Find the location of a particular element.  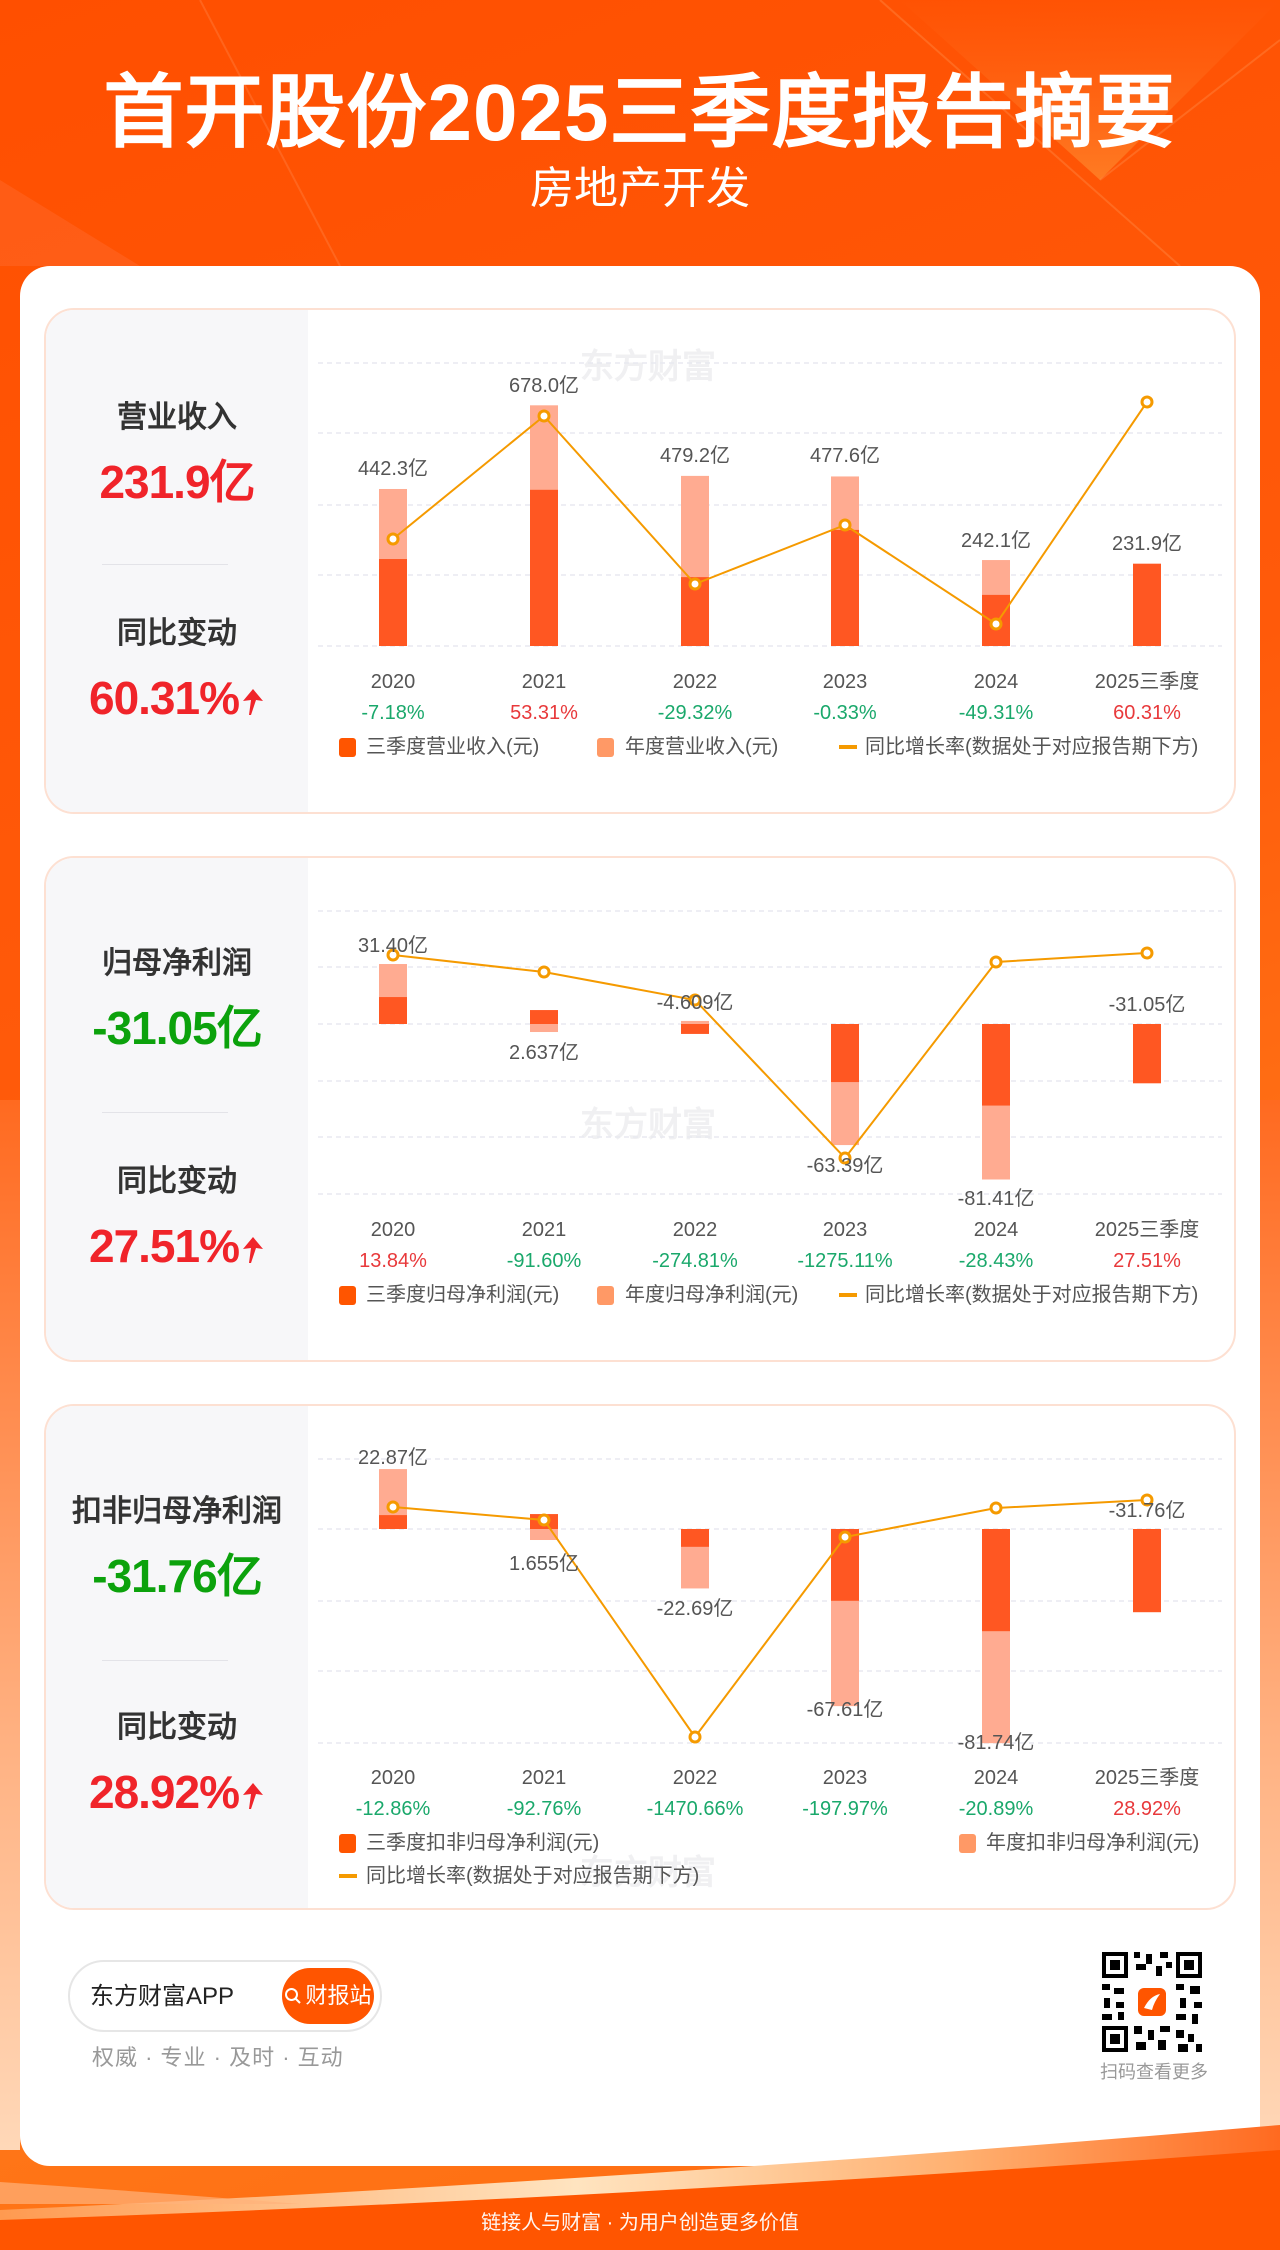

yoy-pct-label: 27.51% is located at coordinates (1147, 1261).